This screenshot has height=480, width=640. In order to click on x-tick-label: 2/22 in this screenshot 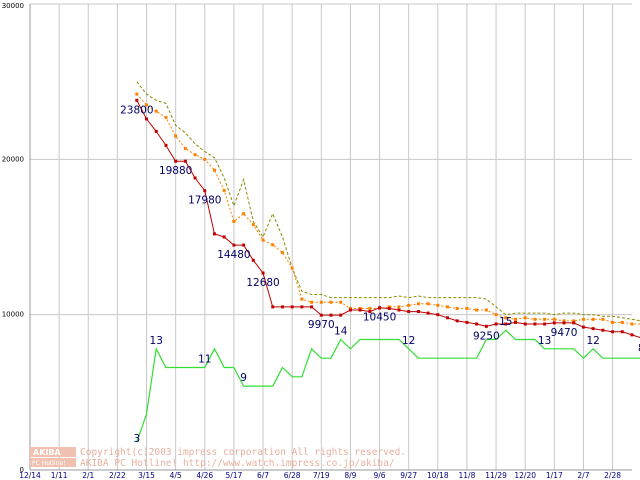, I will do `click(117, 475)`.